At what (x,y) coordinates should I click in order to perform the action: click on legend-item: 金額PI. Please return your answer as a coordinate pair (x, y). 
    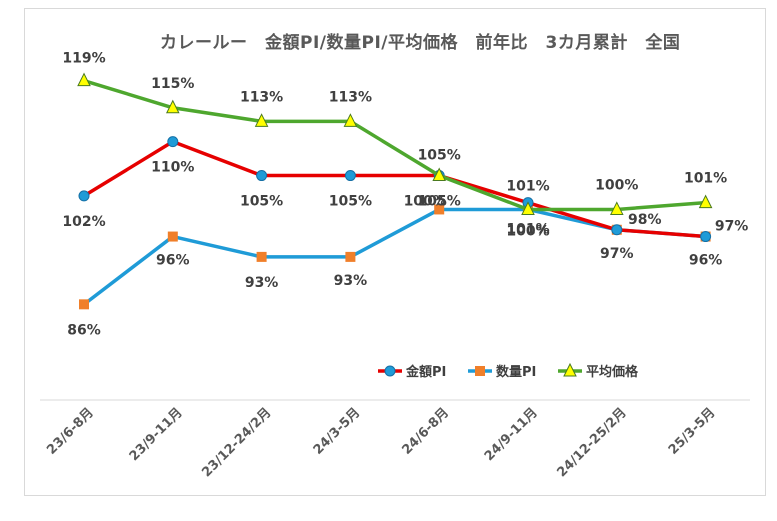
    Looking at the image, I should click on (412, 372).